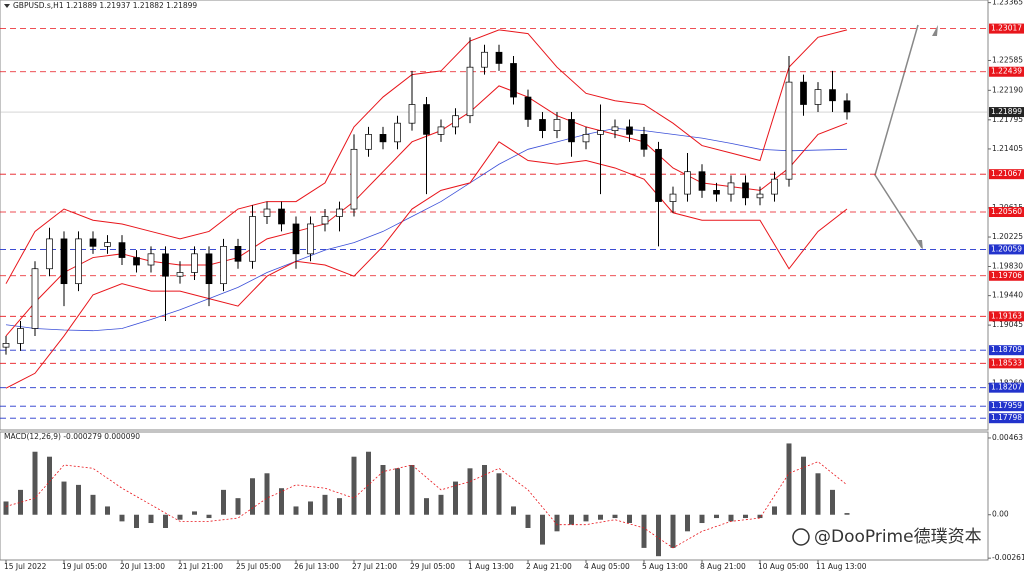 The image size is (1024, 573). I want to click on x-tick-label: 2 Aug 21:00, so click(549, 566).